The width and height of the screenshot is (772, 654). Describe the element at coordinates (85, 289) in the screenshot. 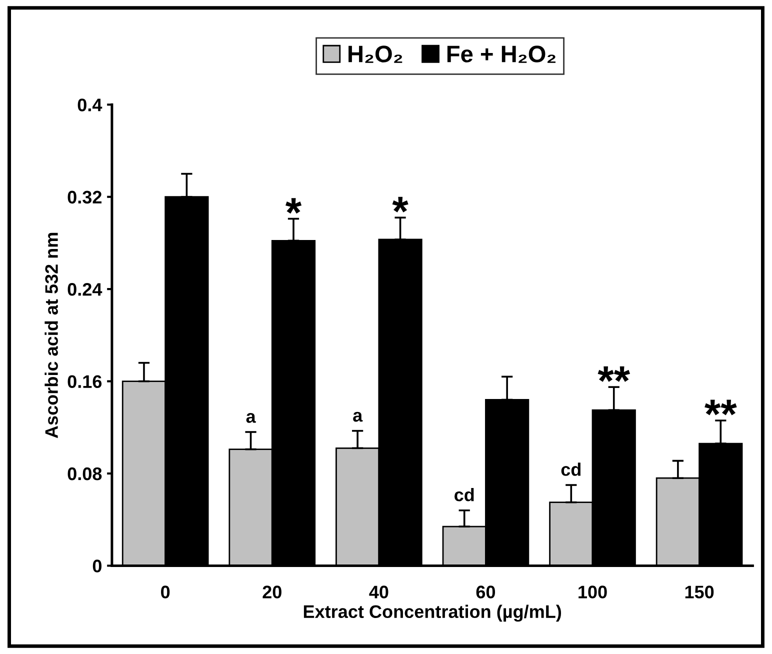

I see `y-tick-label: 0.24` at that location.